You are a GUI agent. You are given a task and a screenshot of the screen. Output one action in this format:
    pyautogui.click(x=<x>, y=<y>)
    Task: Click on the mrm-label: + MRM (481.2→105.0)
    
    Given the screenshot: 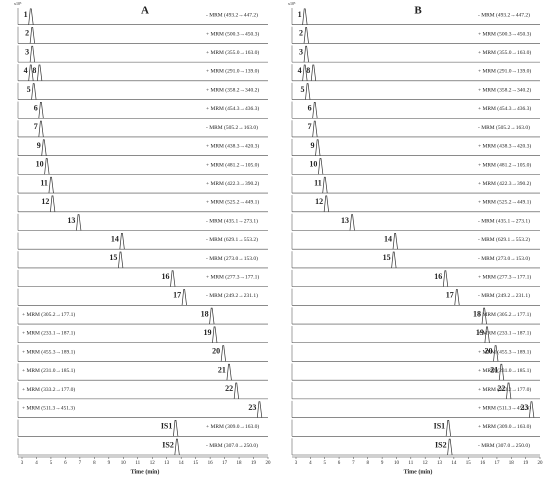 What is the action you would take?
    pyautogui.click(x=504, y=164)
    